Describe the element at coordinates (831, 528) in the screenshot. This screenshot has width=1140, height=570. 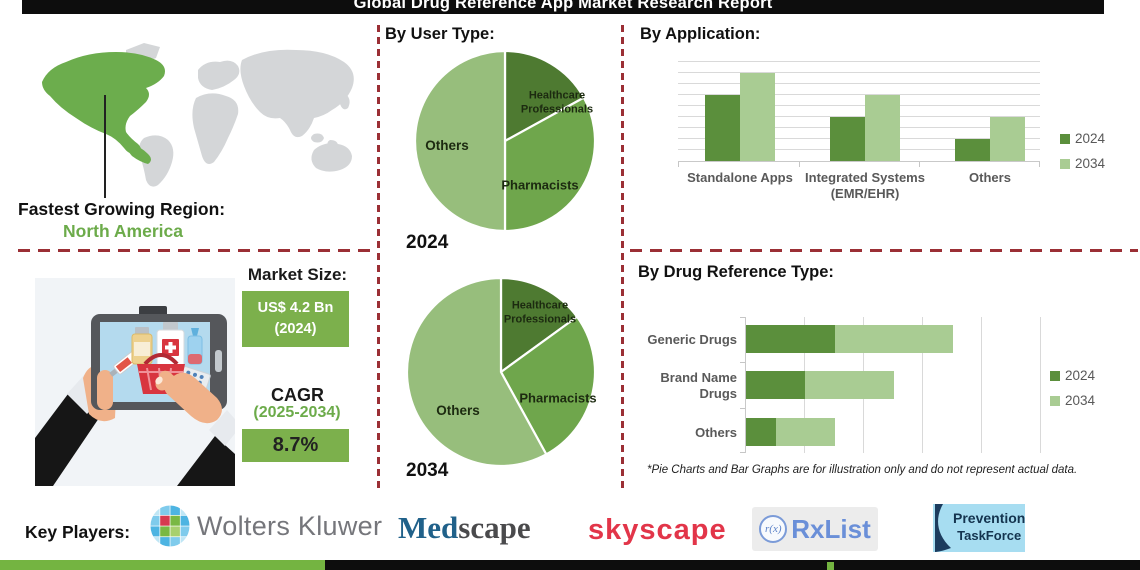
I see `rxlist-wordmark: RxList` at that location.